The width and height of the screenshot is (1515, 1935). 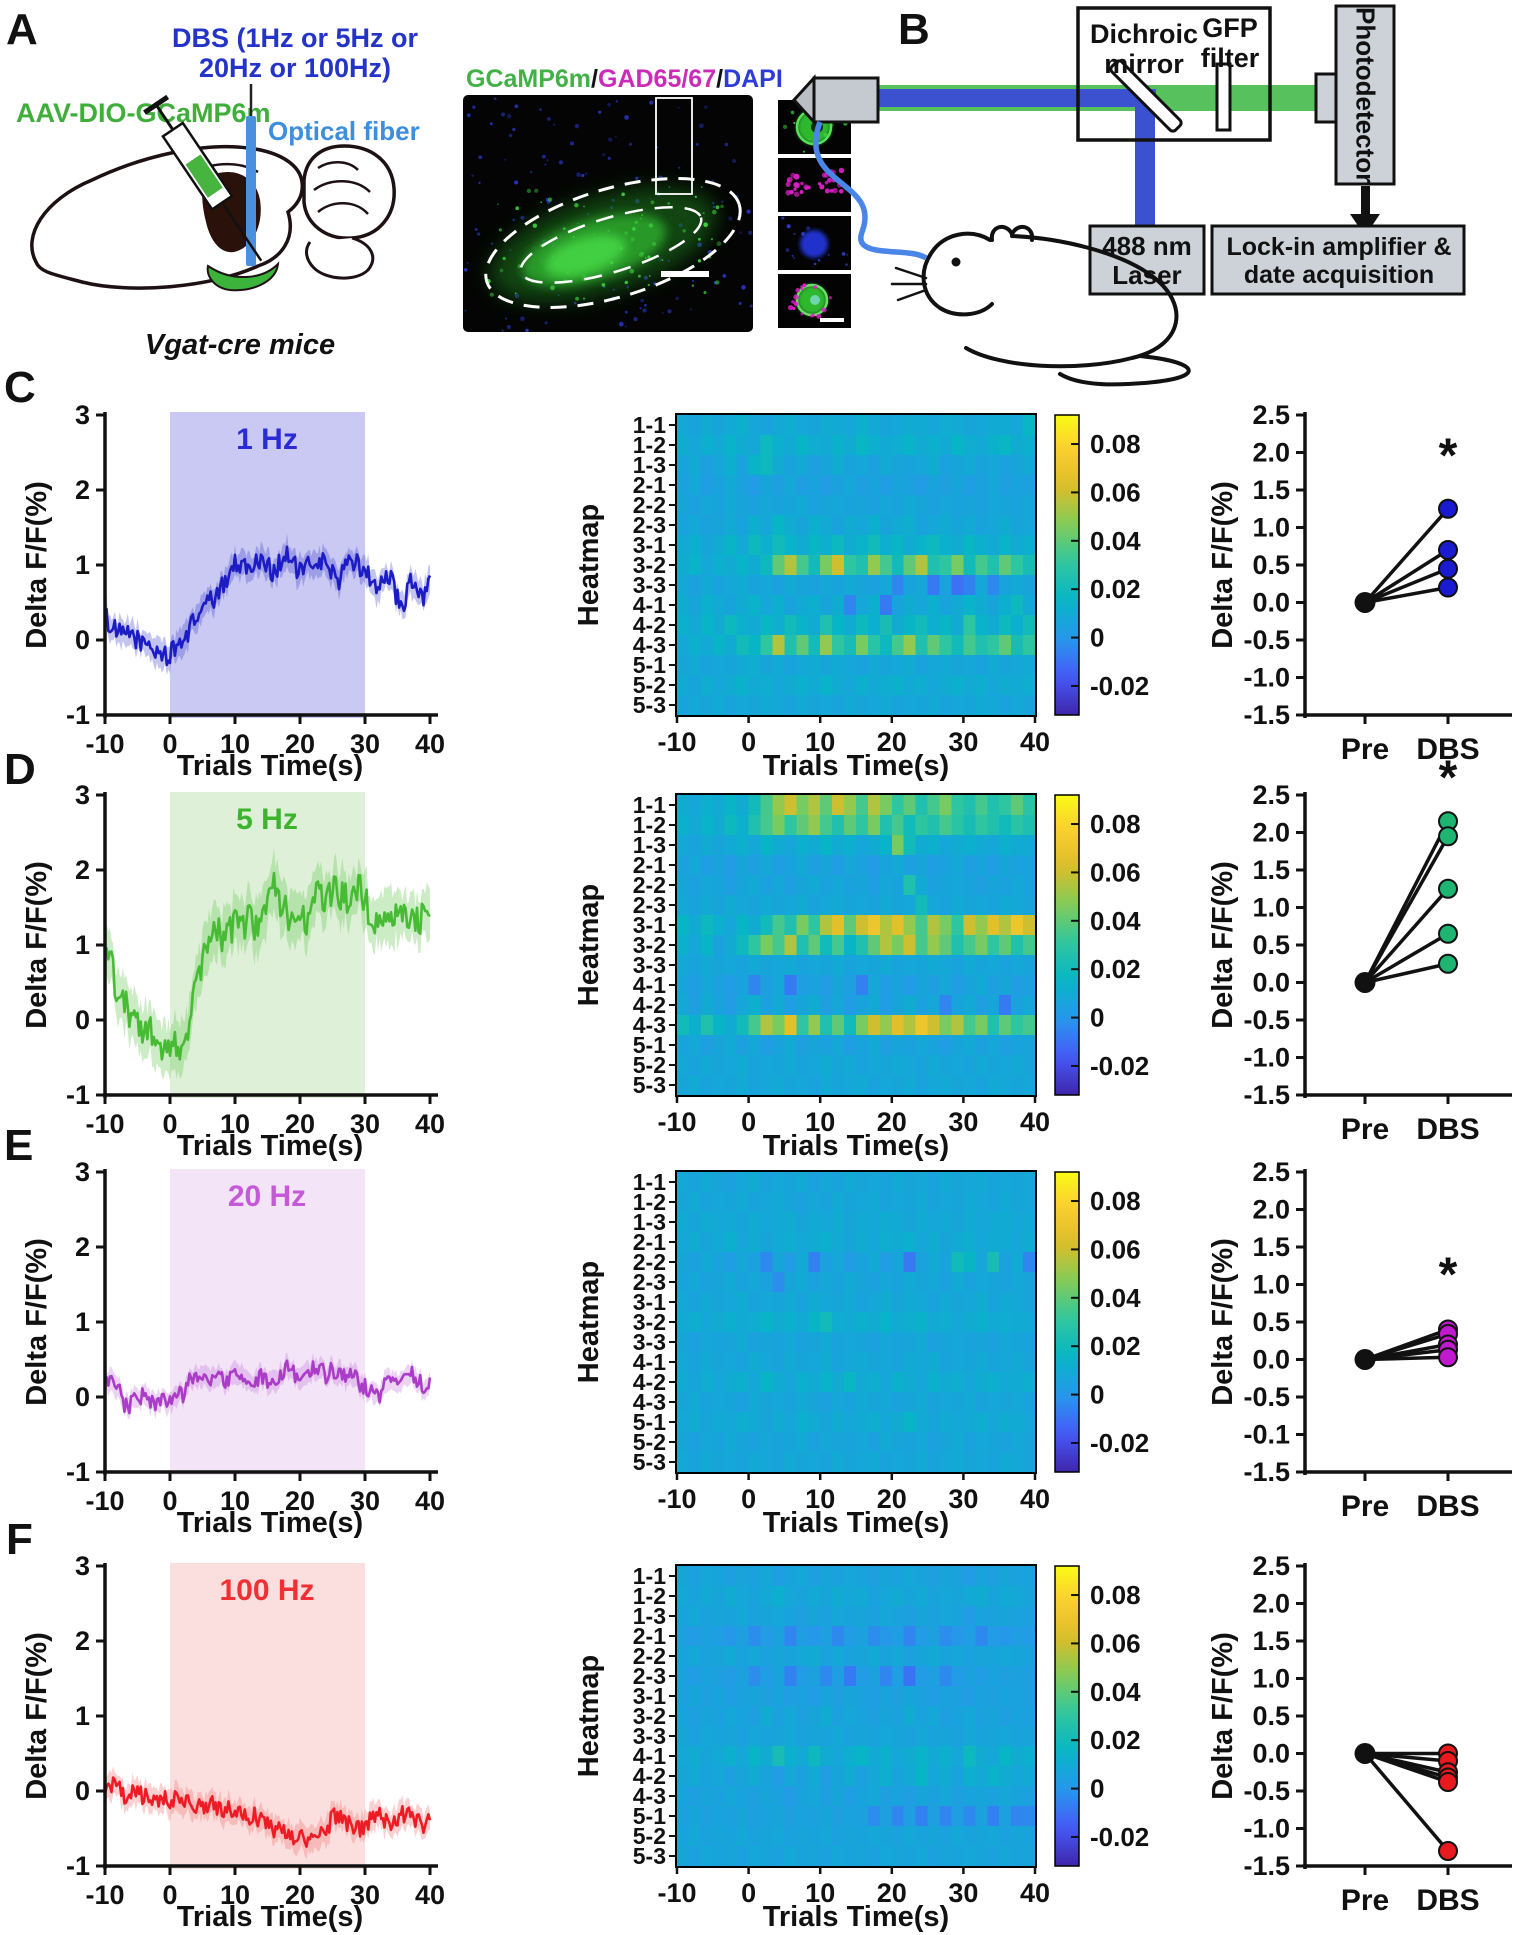 I want to click on mouse-cartoon, so click(x=1040, y=305).